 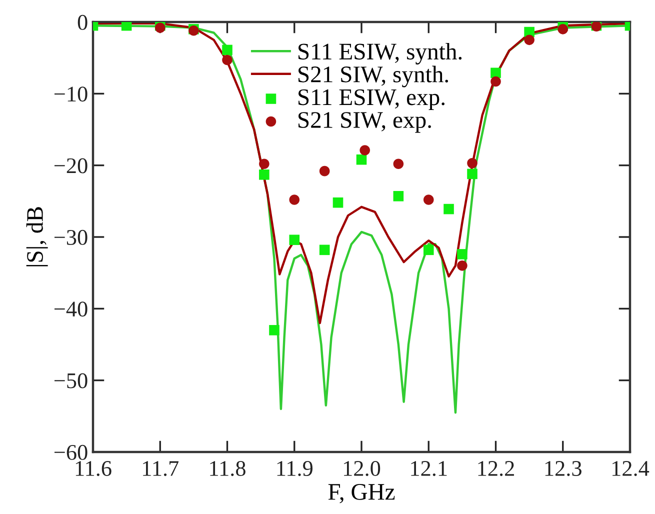 I want to click on x-tick-label: 12.3, so click(x=563, y=468).